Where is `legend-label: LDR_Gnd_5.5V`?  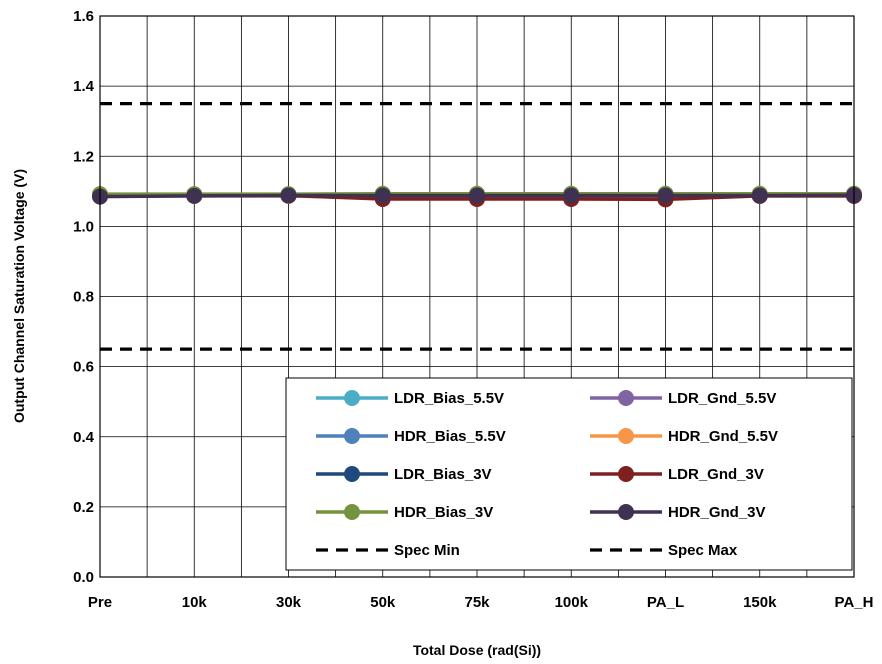
legend-label: LDR_Gnd_5.5V is located at coordinates (722, 398).